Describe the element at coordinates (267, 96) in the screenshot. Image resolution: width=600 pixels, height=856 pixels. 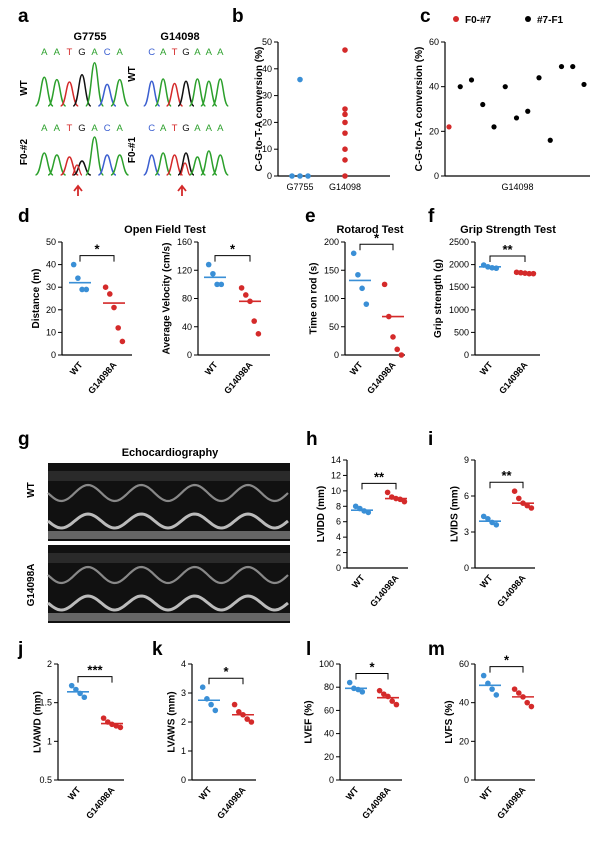
I see `y-tick-label: 30` at that location.